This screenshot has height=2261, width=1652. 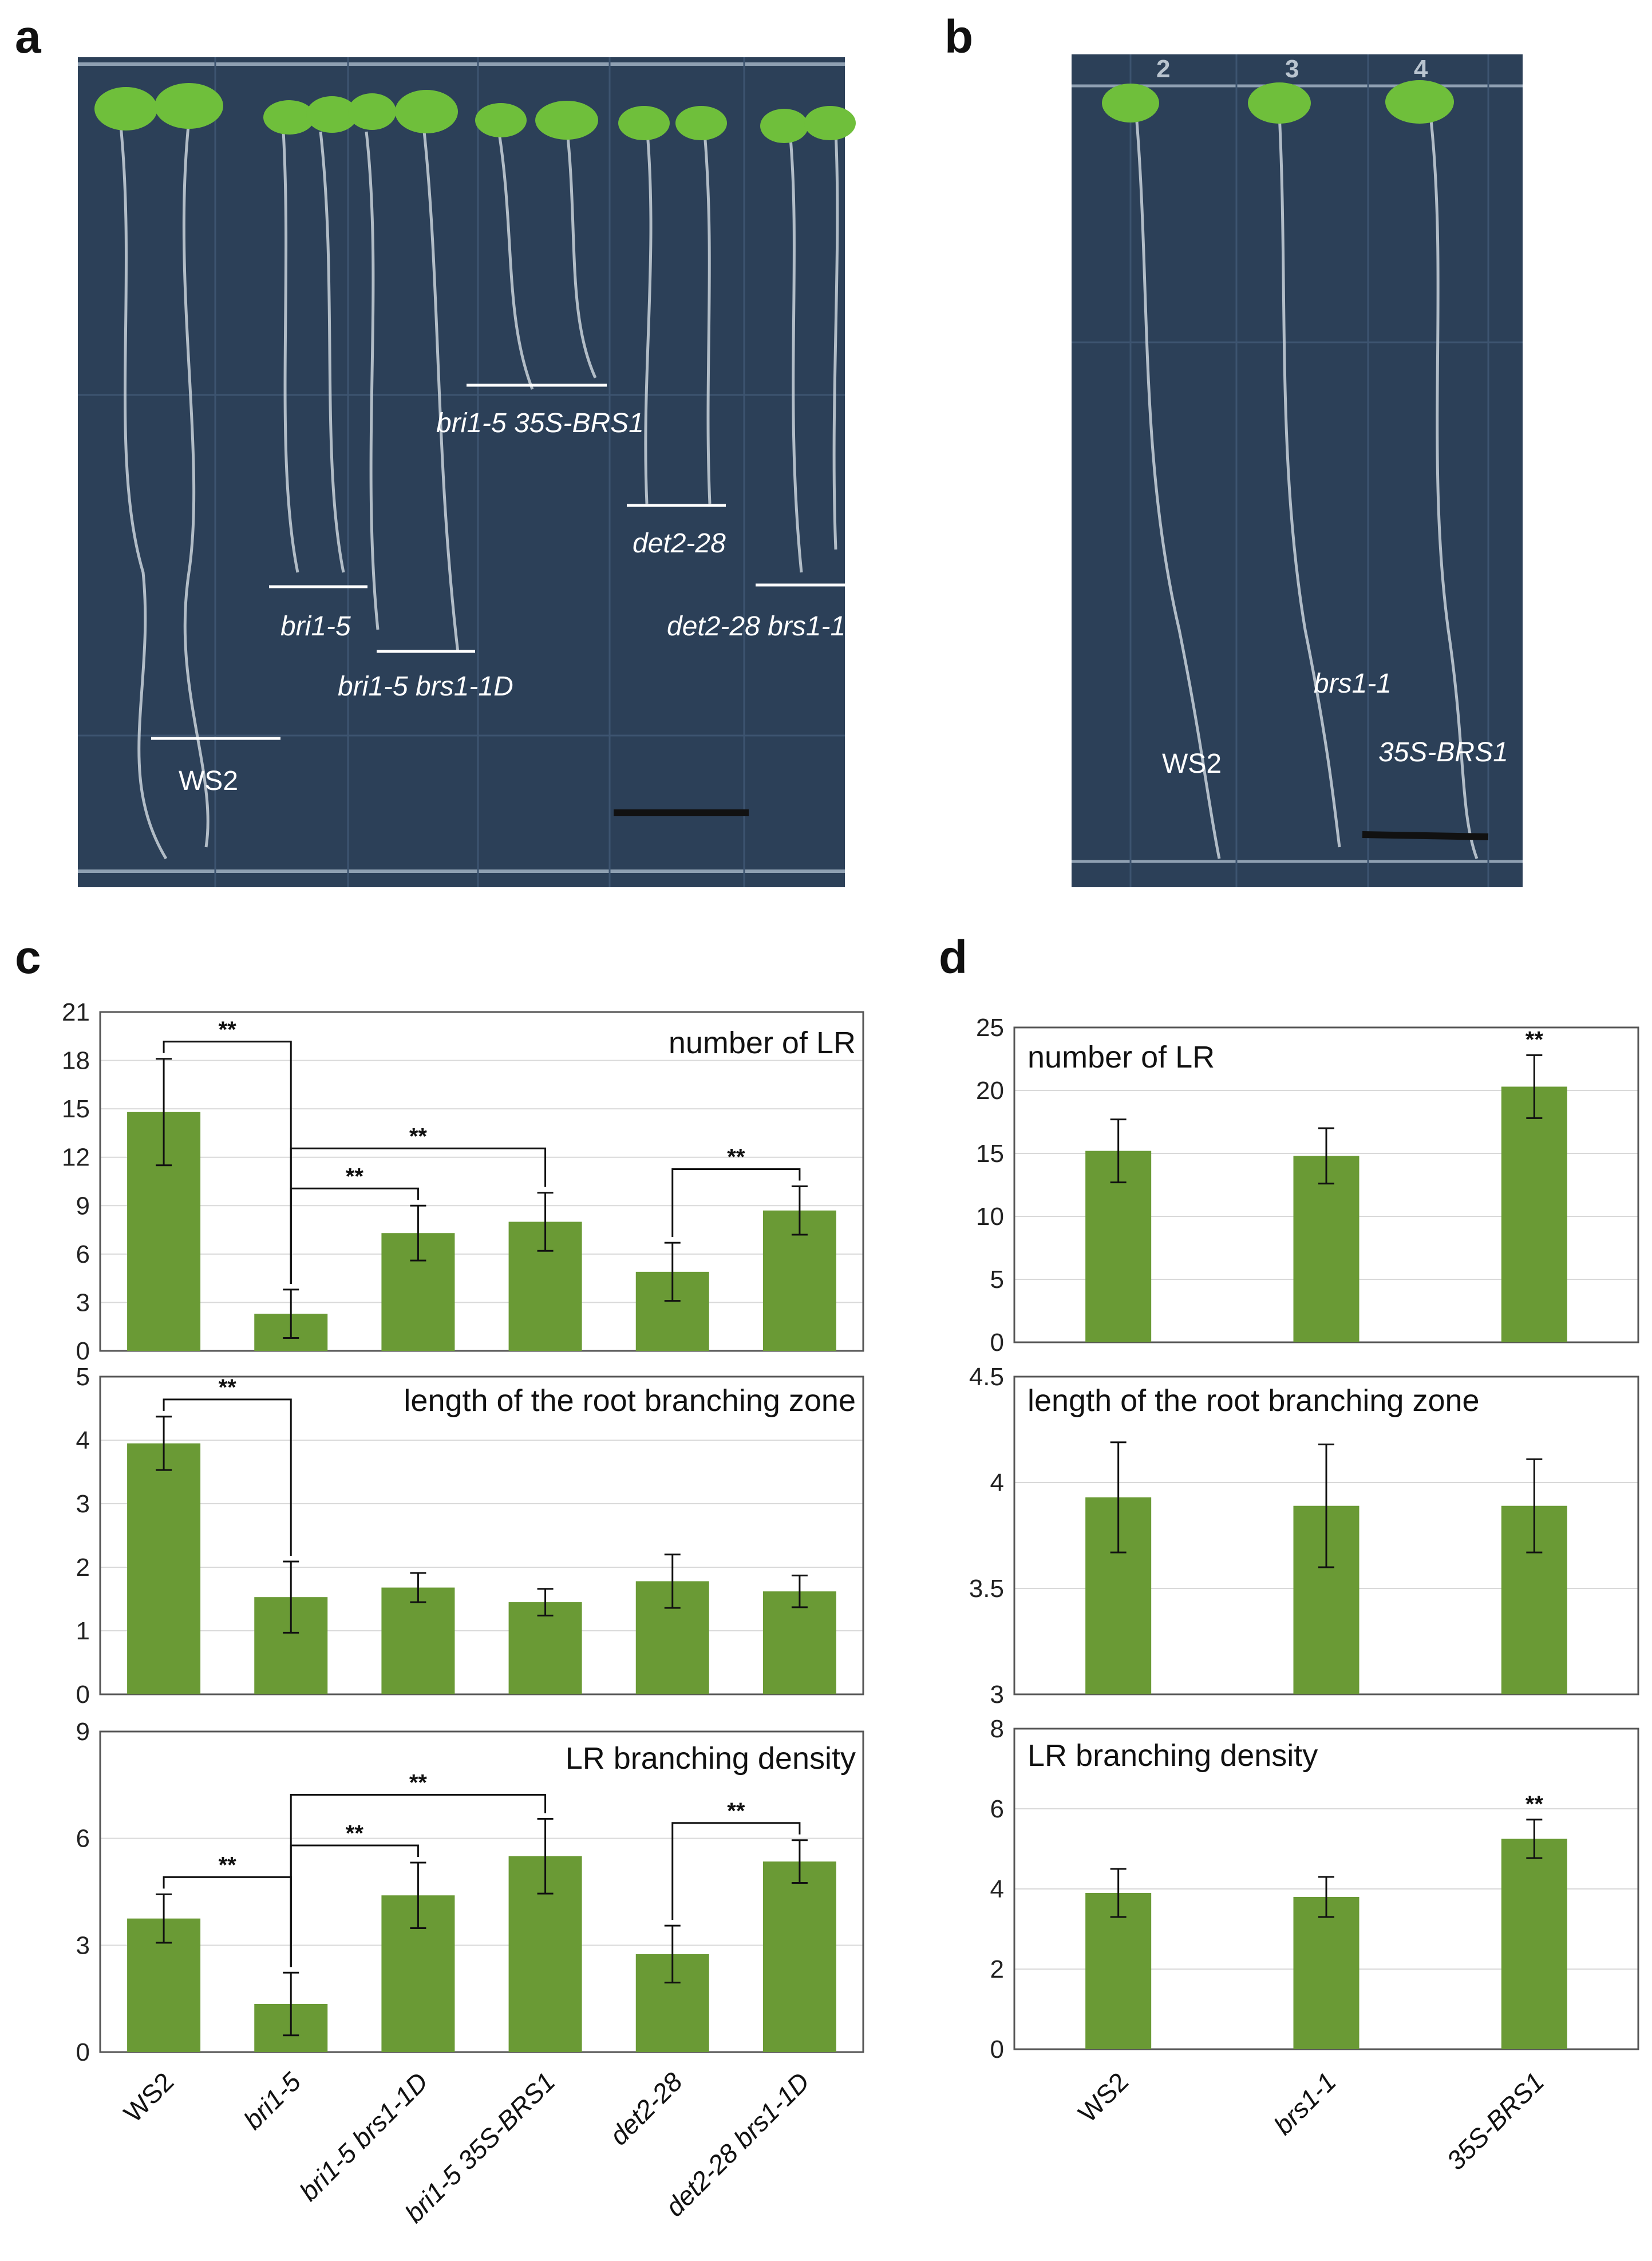 I want to click on category-label: bri1-5, so click(x=272, y=2100).